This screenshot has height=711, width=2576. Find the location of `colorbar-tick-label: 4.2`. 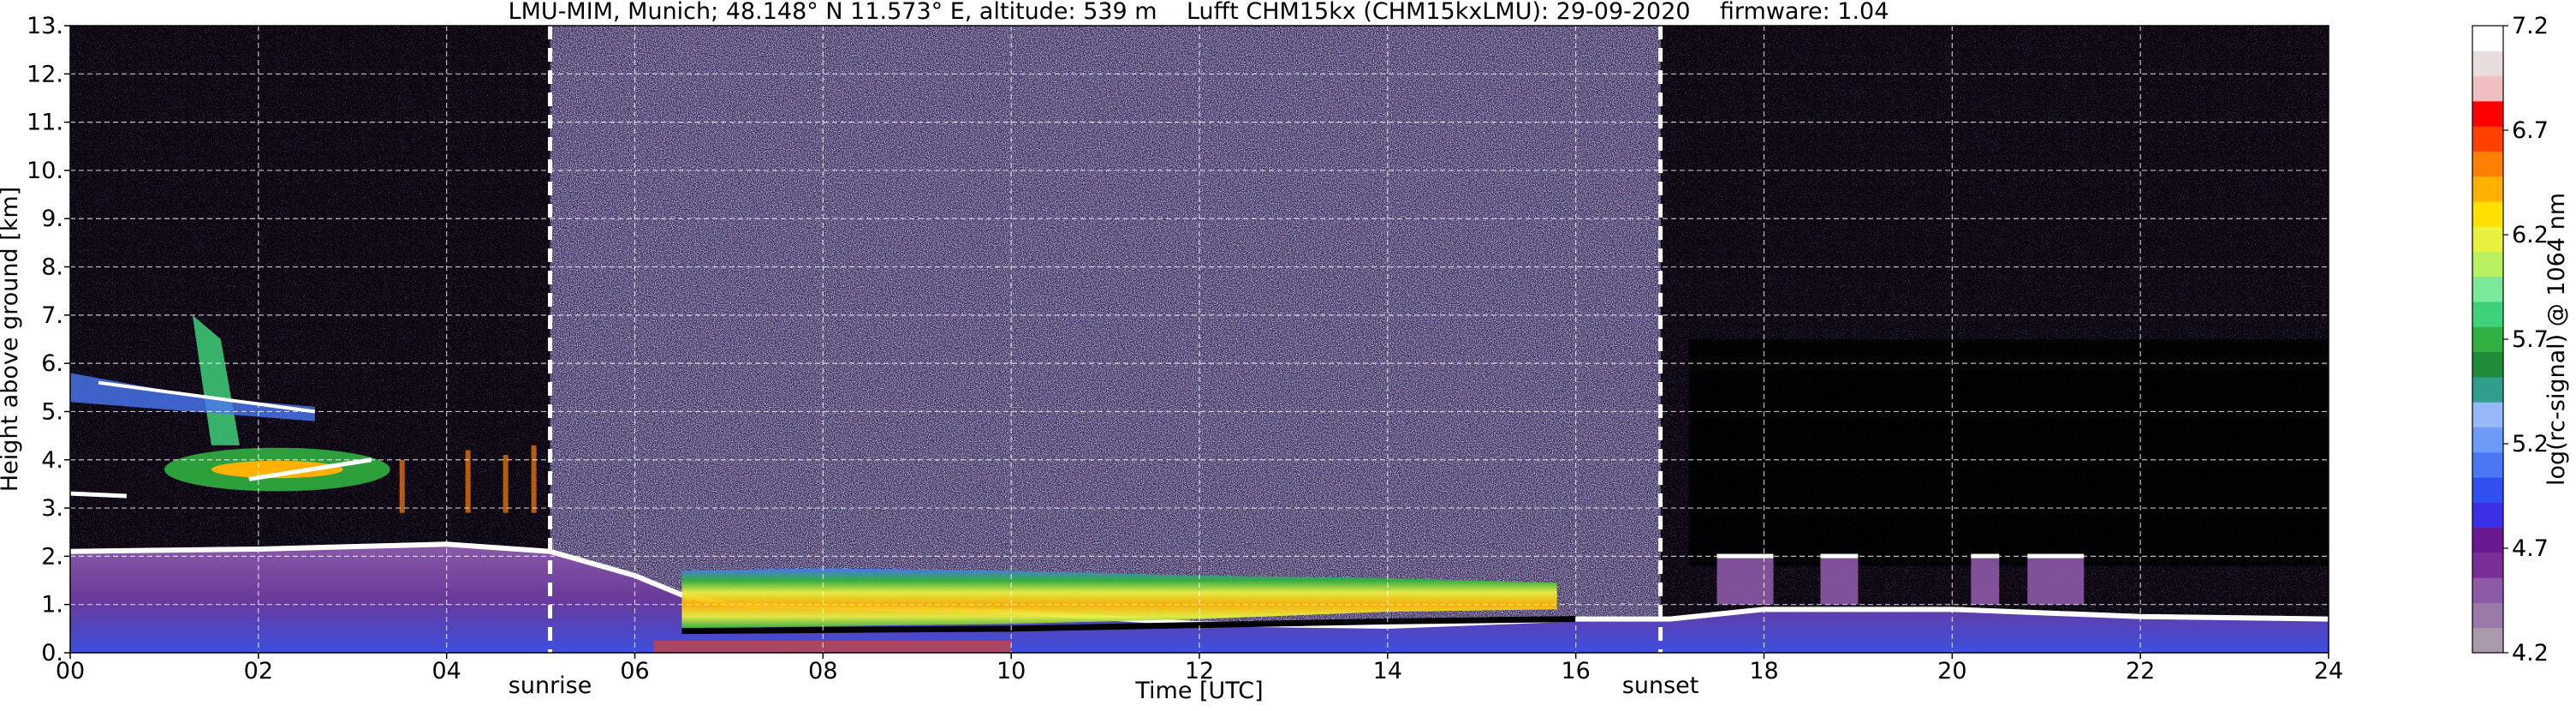

colorbar-tick-label: 4.2 is located at coordinates (2531, 653).